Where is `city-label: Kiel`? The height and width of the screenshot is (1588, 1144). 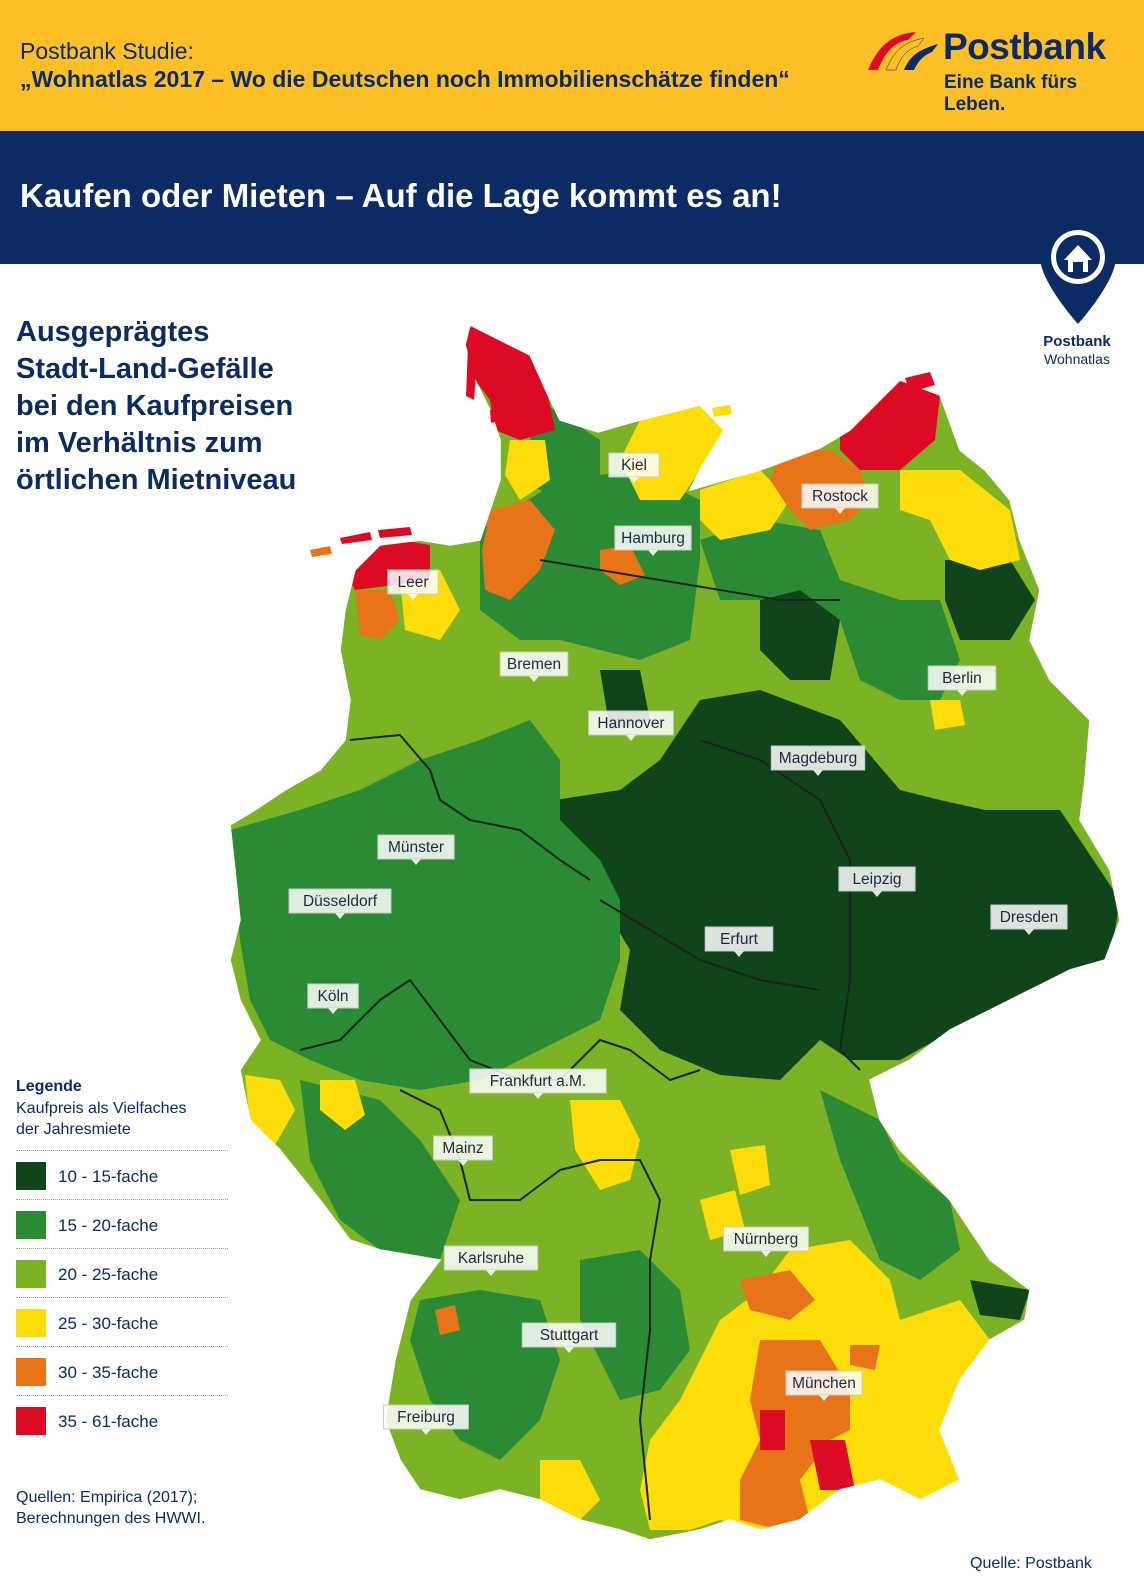
city-label: Kiel is located at coordinates (634, 467).